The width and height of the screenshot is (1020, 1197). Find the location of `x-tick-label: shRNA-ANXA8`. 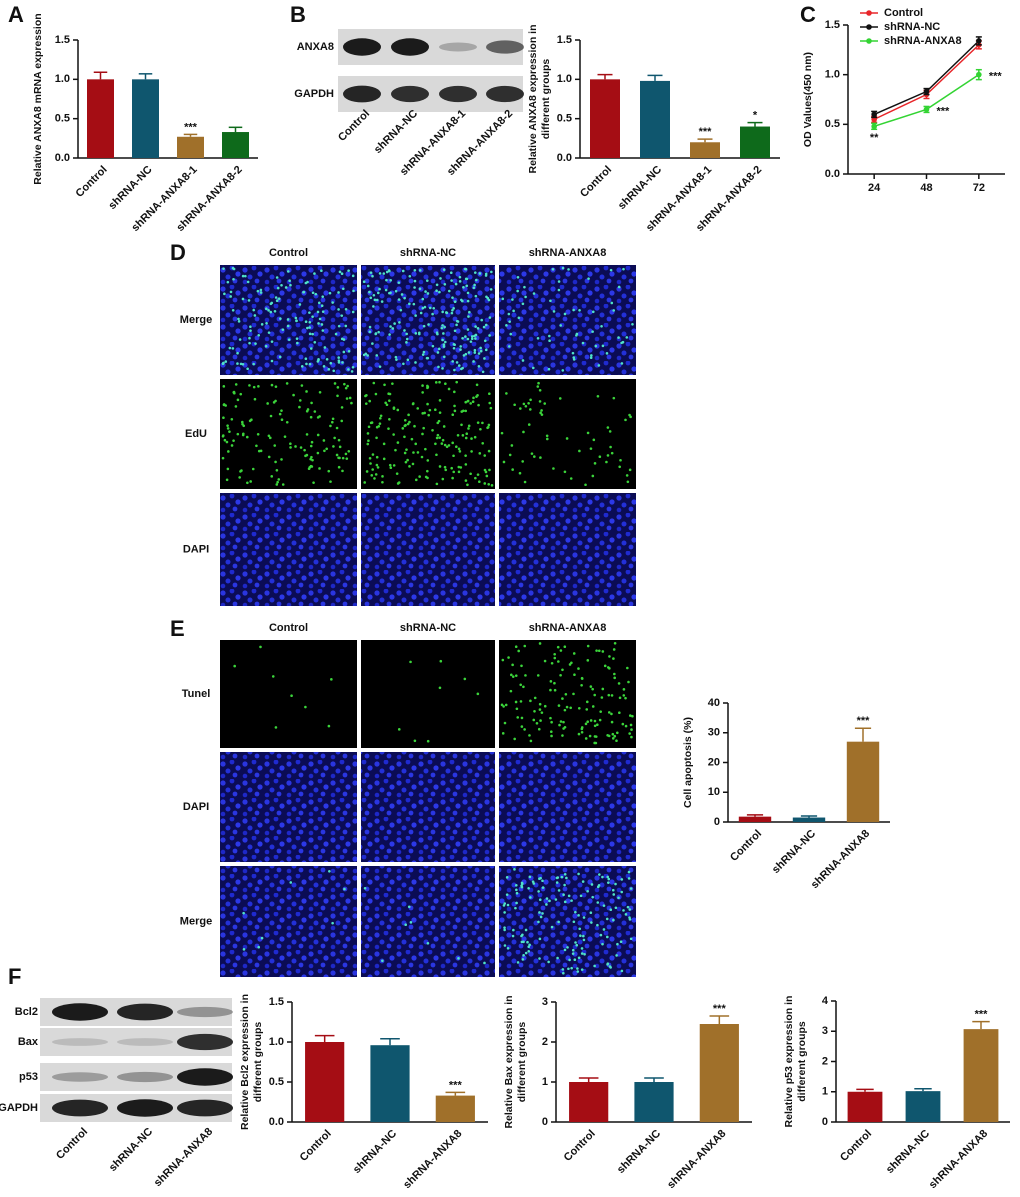

x-tick-label: shRNA-ANXA8 is located at coordinates (432, 1159).